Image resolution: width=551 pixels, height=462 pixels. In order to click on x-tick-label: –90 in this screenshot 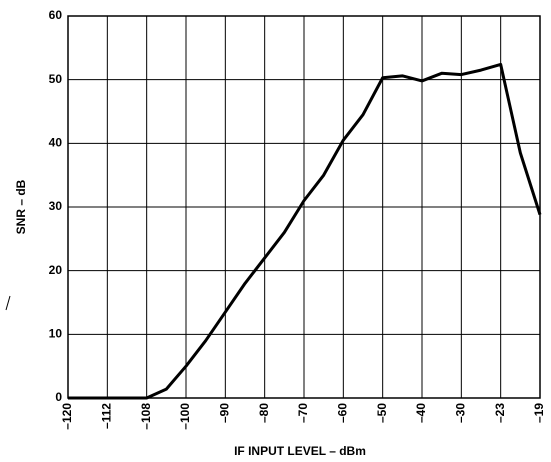, I will do `click(225, 413)`.